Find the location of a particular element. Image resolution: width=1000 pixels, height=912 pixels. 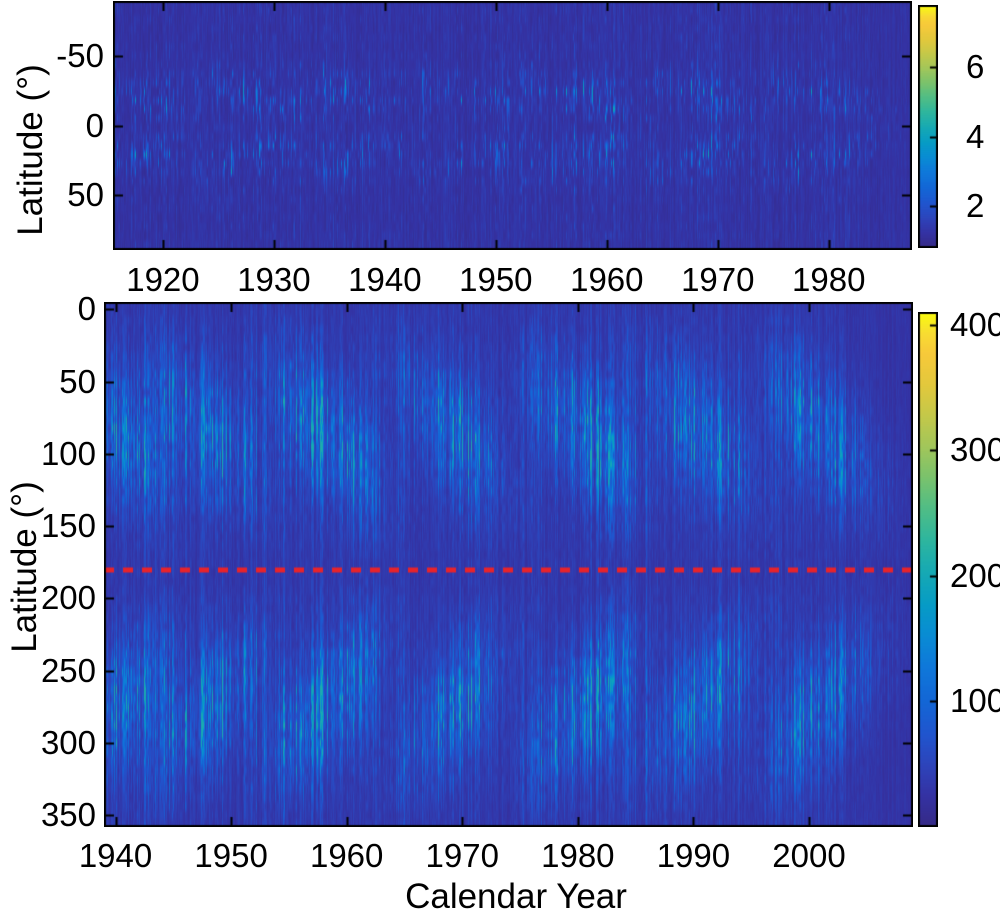

bottom-y-tick-label: 100 is located at coordinates (68, 453).